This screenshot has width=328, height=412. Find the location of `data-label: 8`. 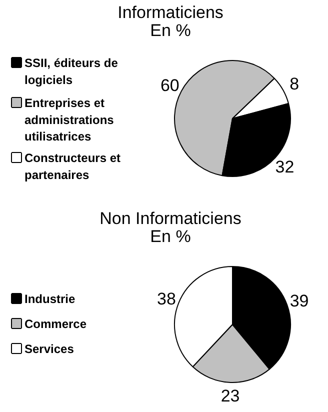

data-label: 8 is located at coordinates (295, 84).